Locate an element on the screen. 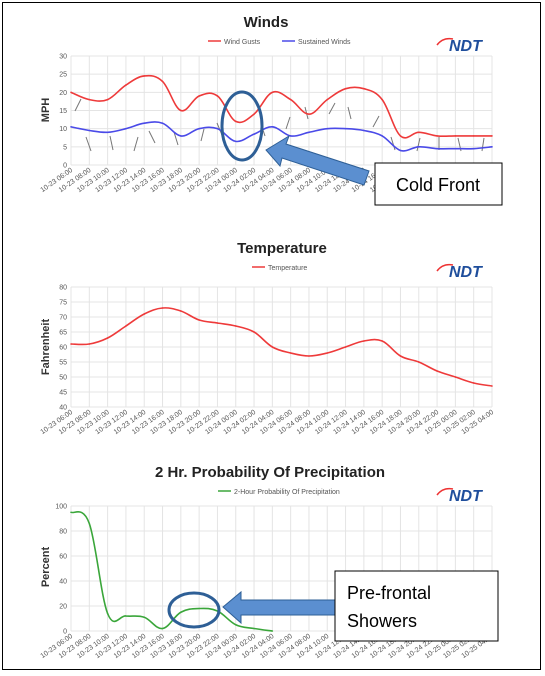 The height and width of the screenshot is (676, 545). precipitation-ylabel: Percent is located at coordinates (46, 566).